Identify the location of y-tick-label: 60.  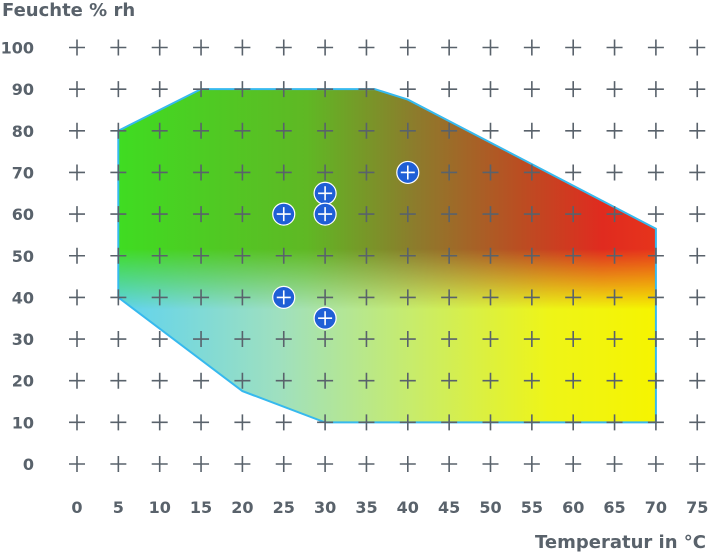
(23, 214).